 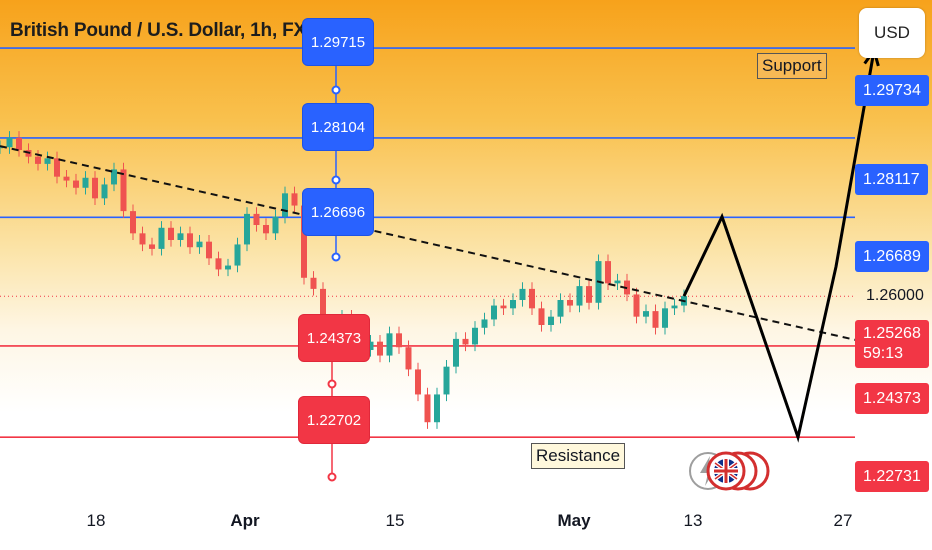 What do you see at coordinates (338, 42) in the screenshot?
I see `callout-value: 1.29715` at bounding box center [338, 42].